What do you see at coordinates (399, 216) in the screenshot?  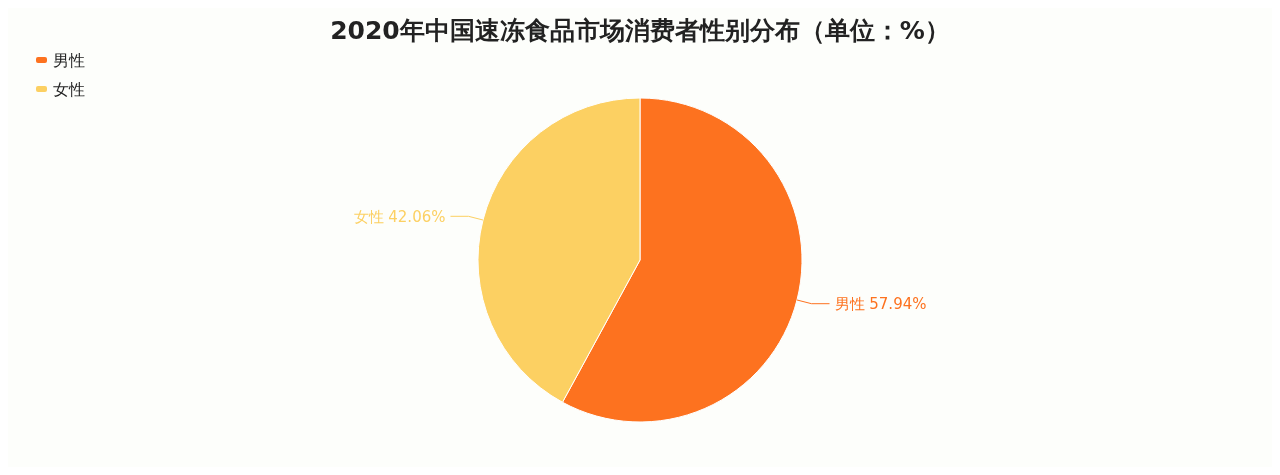 I see `data-label: 女性 42.06%` at bounding box center [399, 216].